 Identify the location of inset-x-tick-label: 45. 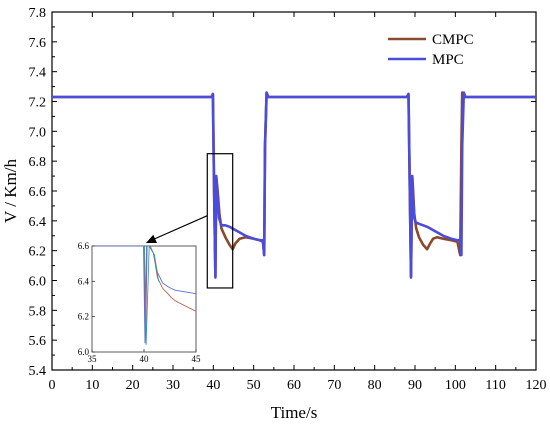
(197, 359).